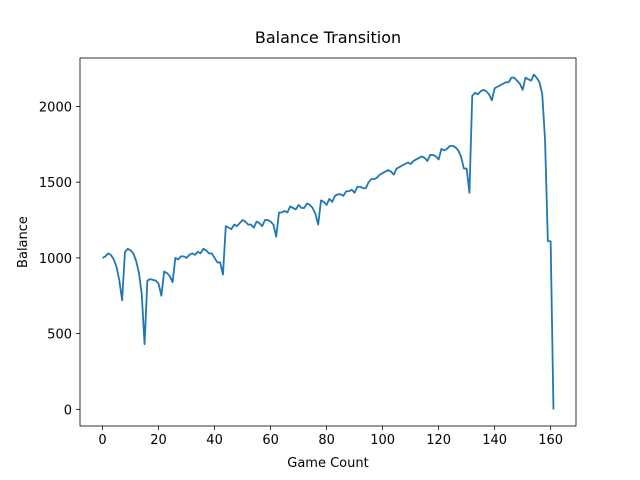  I want to click on x-axis-label: Game Count, so click(327, 463).